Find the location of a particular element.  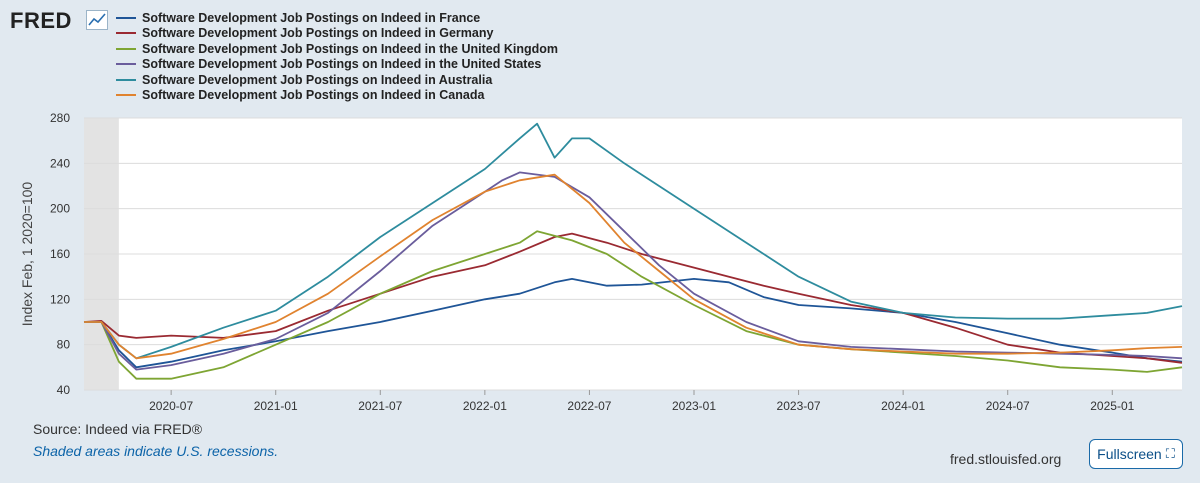

x-tick-label: 2024-01 is located at coordinates (903, 406).